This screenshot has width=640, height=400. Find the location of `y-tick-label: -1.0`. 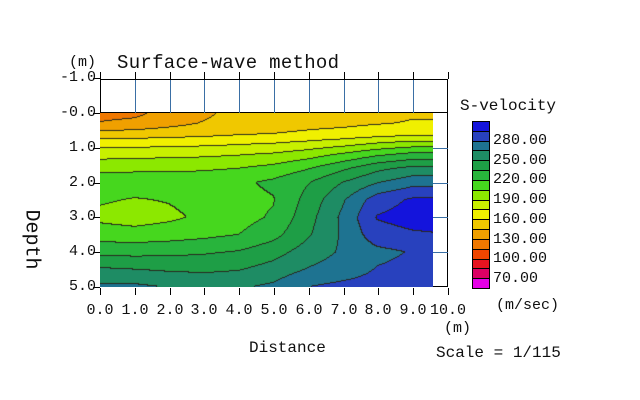

y-tick-label: -1.0 is located at coordinates (77, 77).